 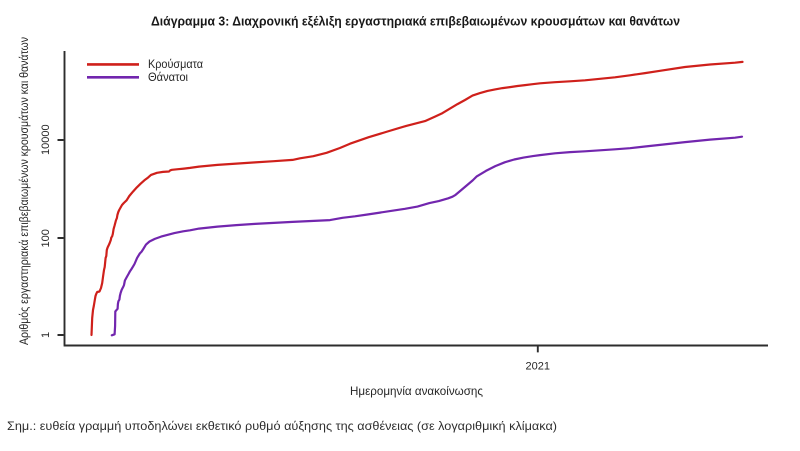 What do you see at coordinates (46, 139) in the screenshot?
I see `svg-text: 10000` at bounding box center [46, 139].